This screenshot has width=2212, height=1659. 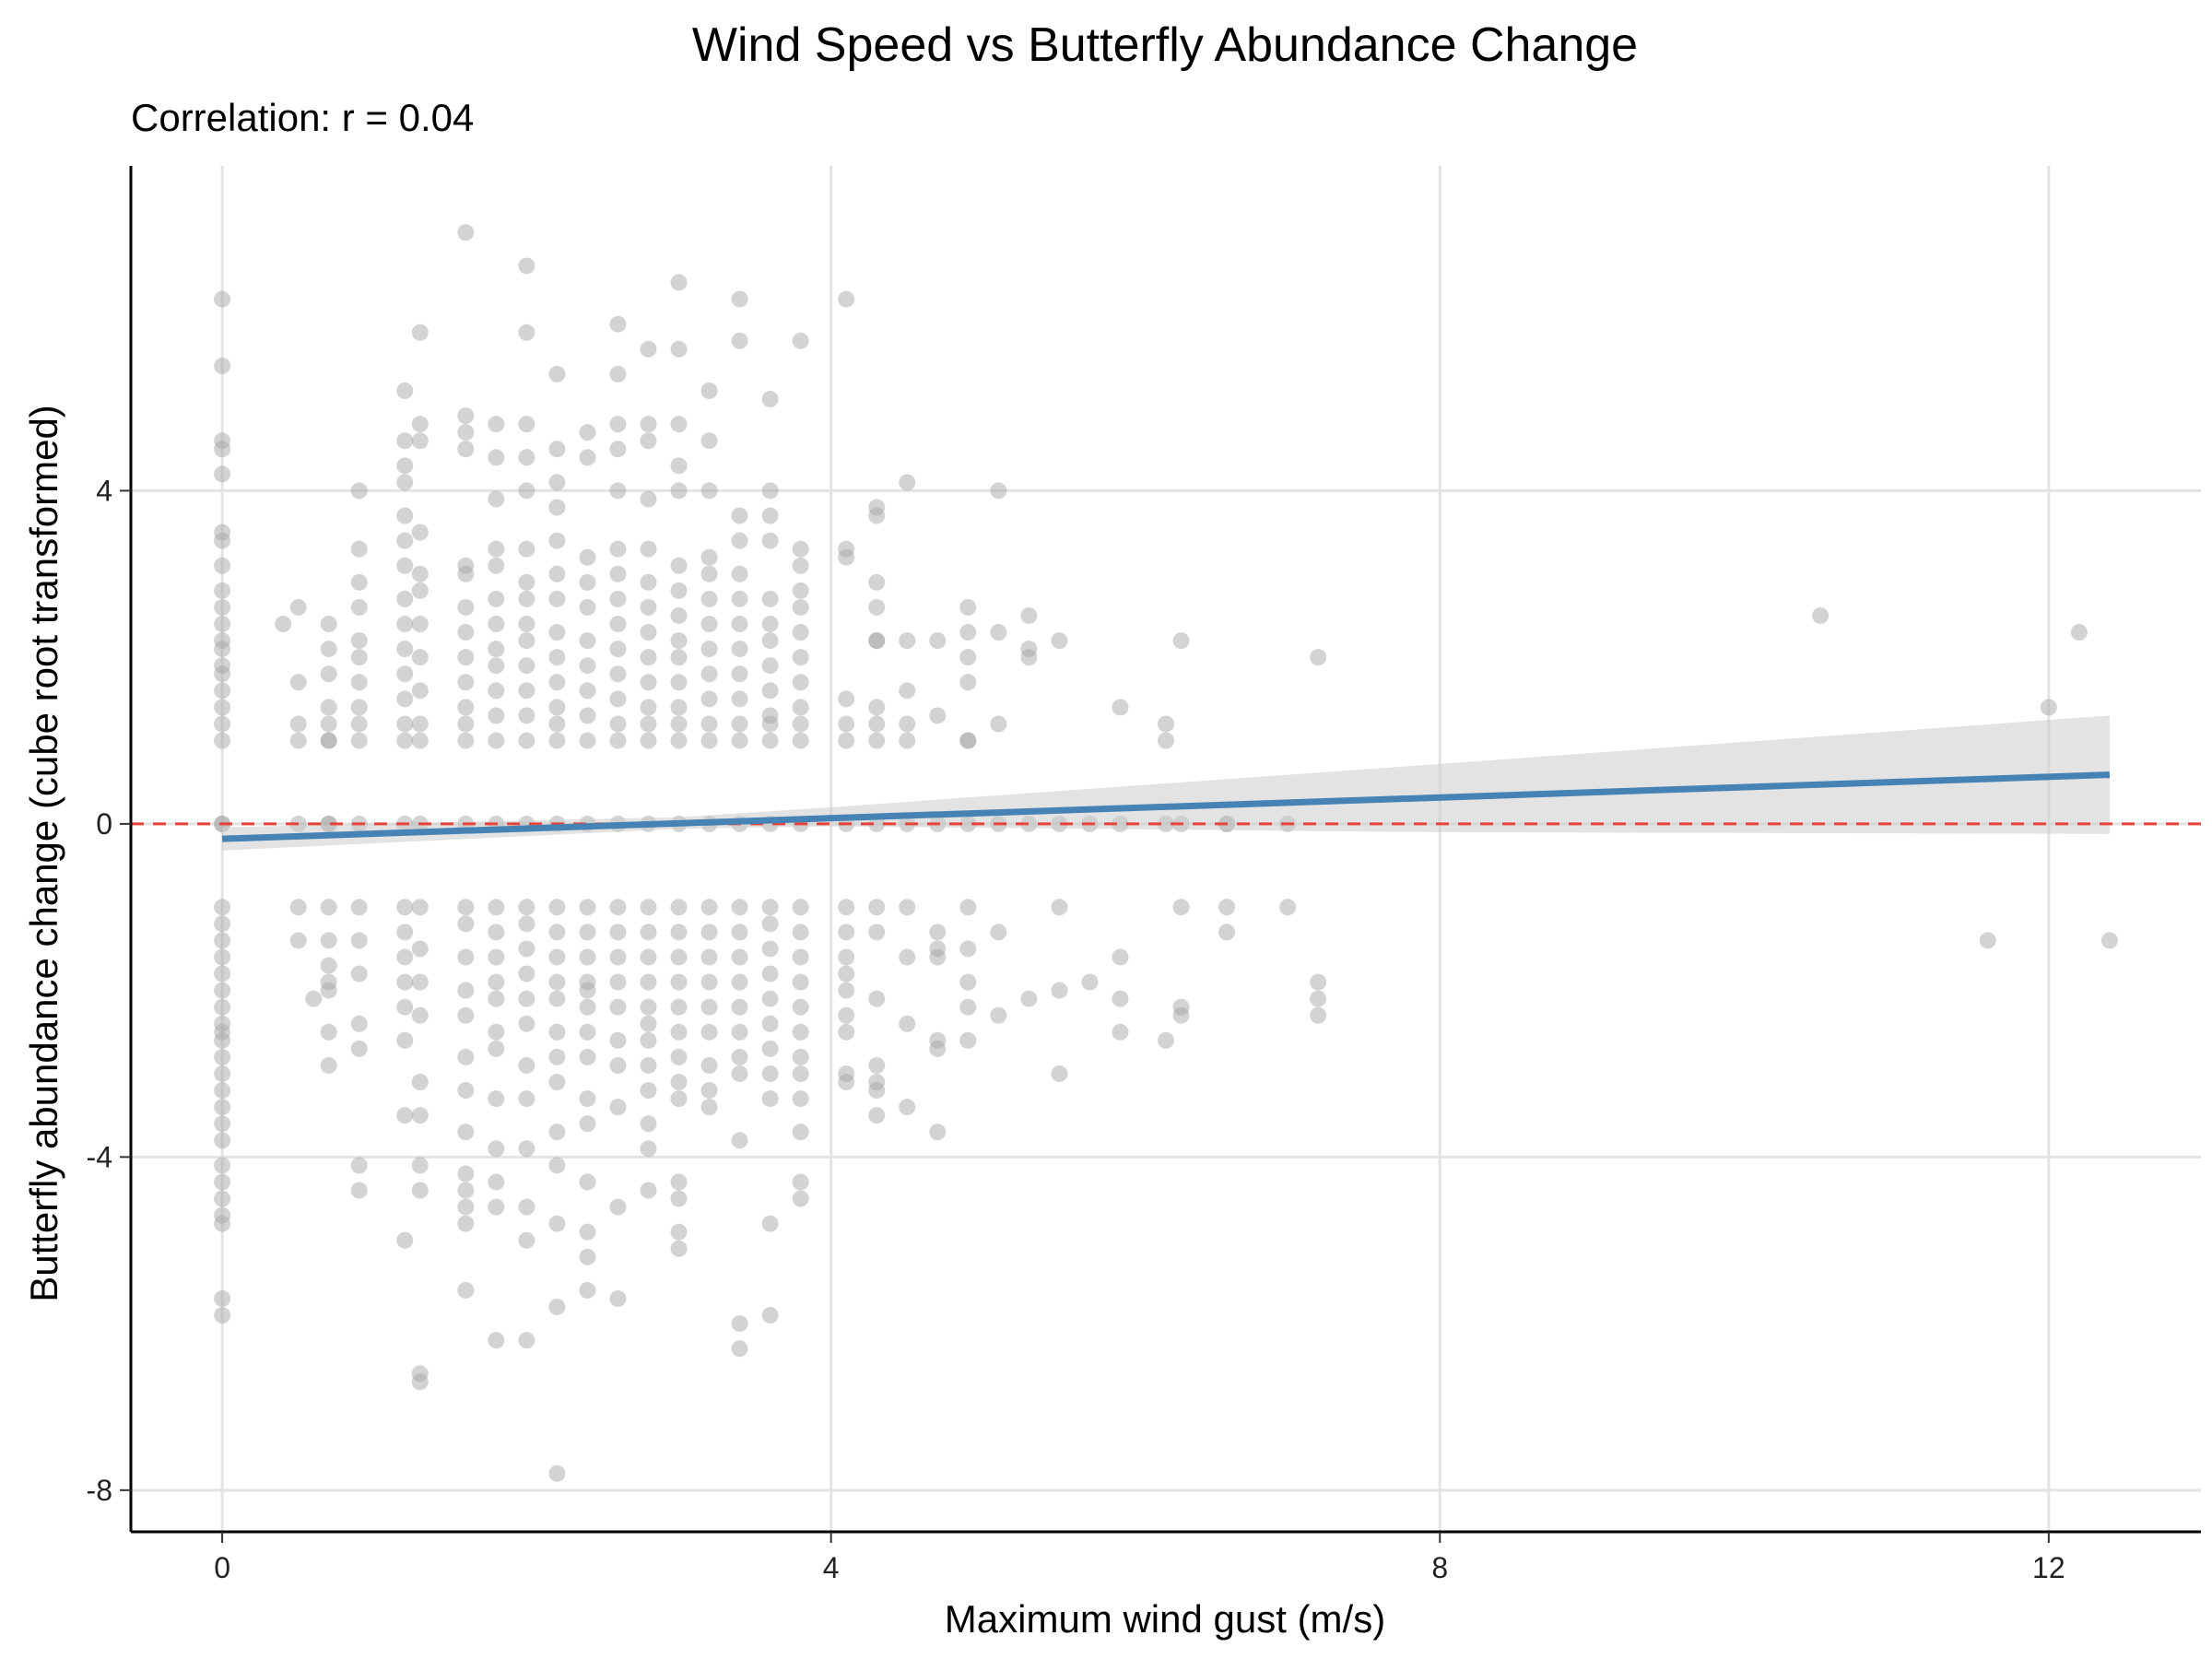 What do you see at coordinates (1139, 1558) in the screenshot?
I see `x-axis-ticks: 0 4 8 12` at bounding box center [1139, 1558].